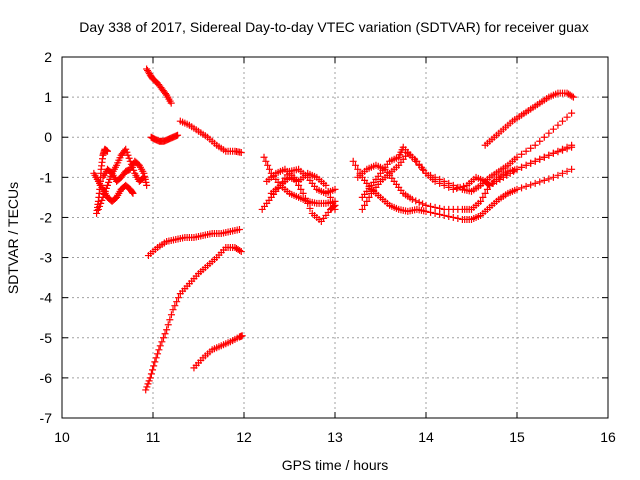 This screenshot has width=640, height=480. I want to click on y-tick-label: -6, so click(46, 378).